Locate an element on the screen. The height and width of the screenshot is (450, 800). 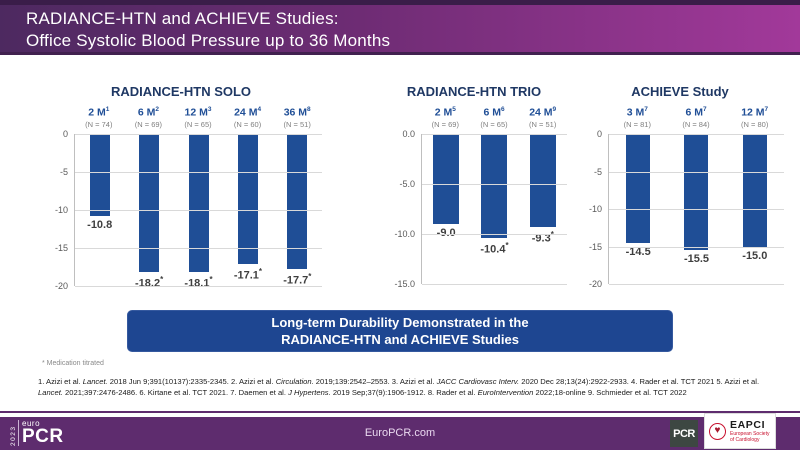
reference-superscript: 2 is located at coordinates (157, 109).